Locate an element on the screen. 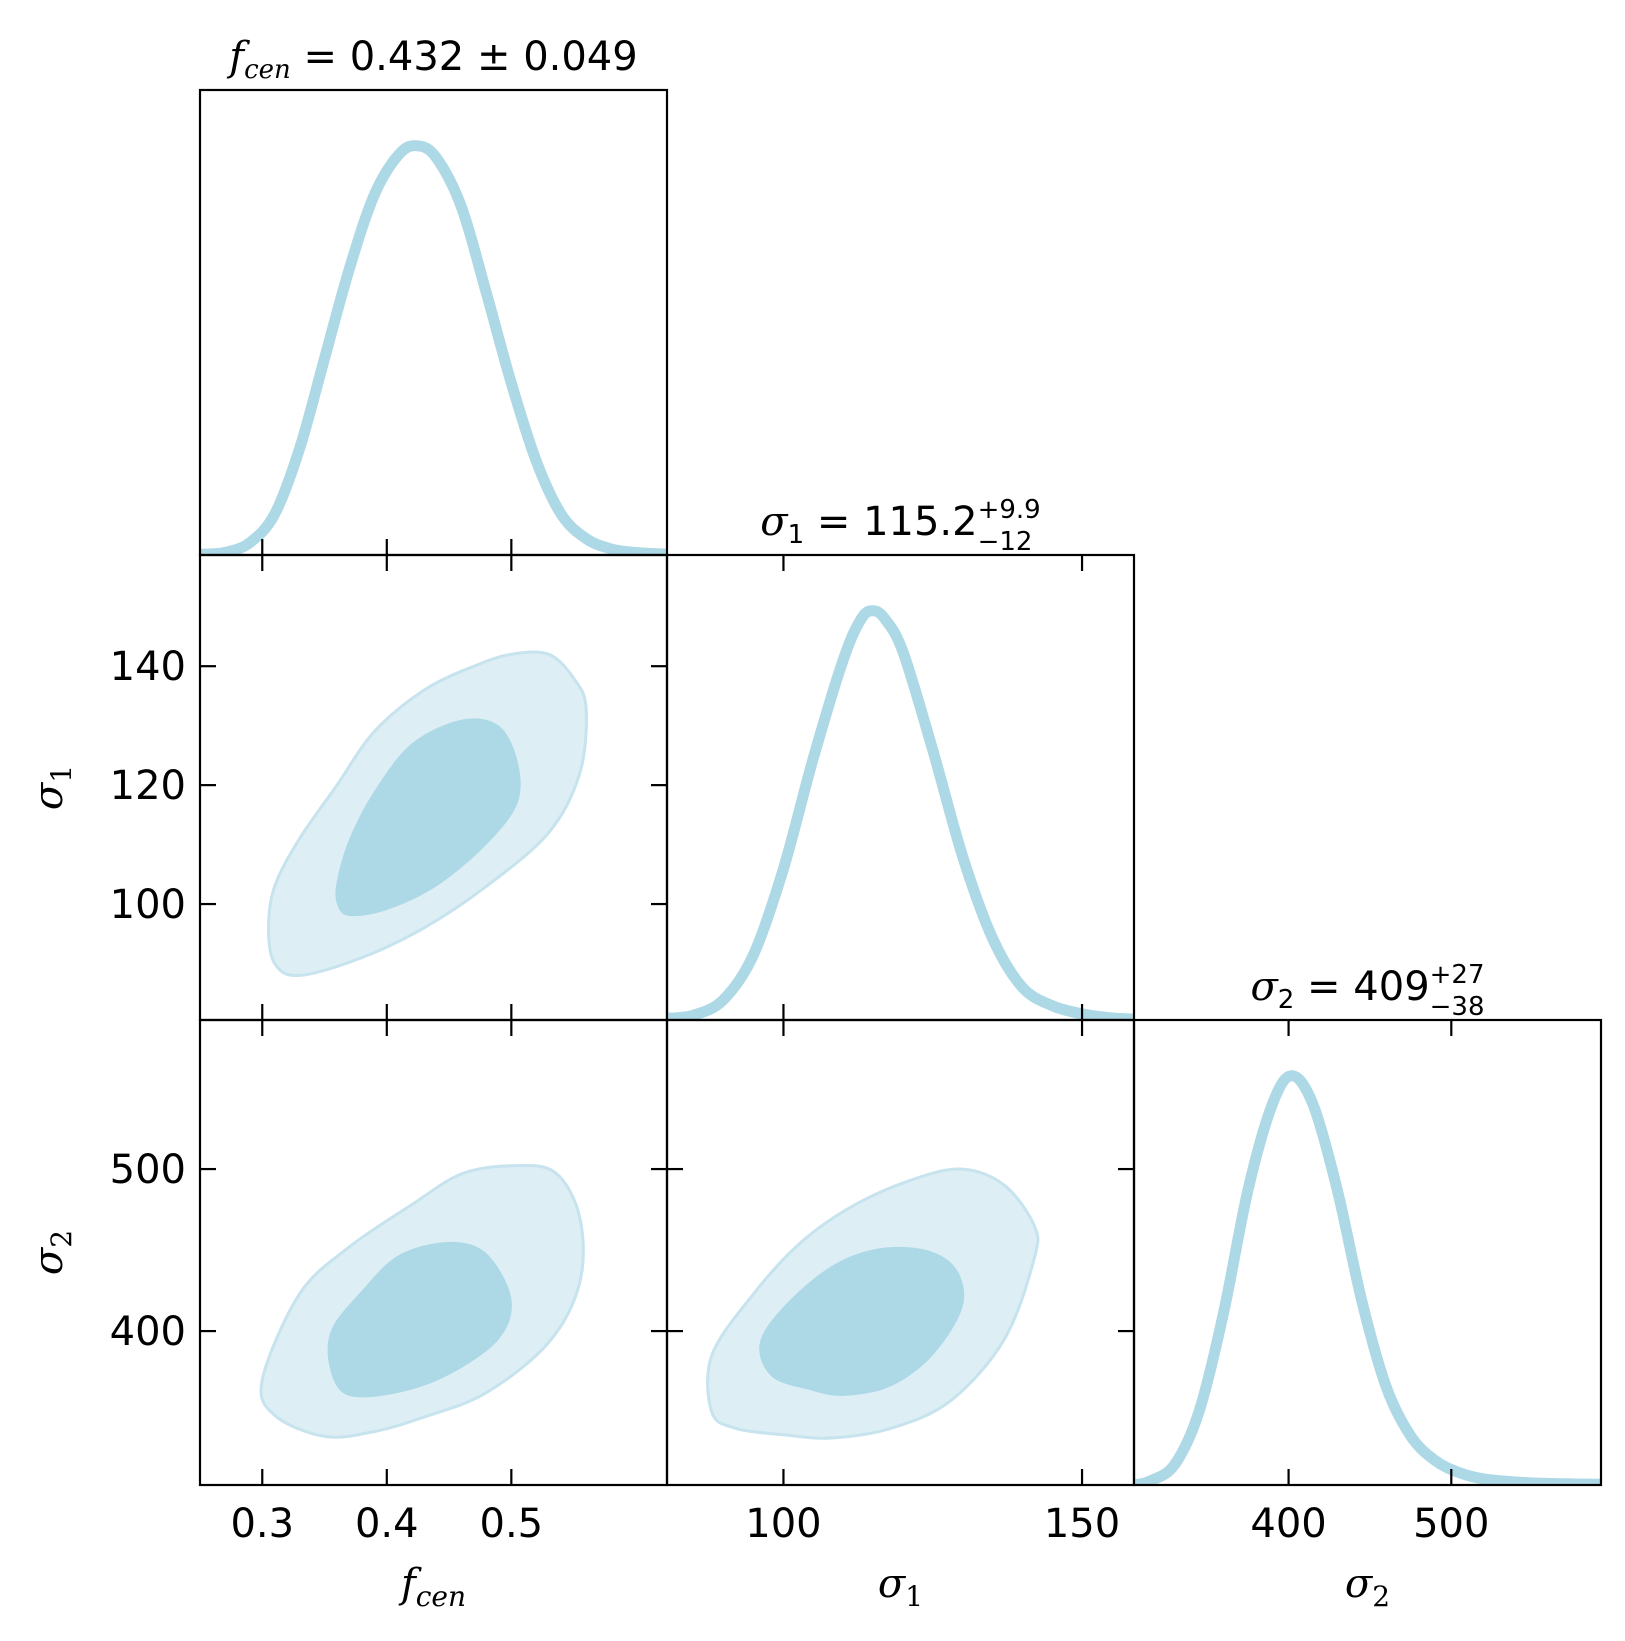  x-tick-label: 0.3 is located at coordinates (262, 1524).